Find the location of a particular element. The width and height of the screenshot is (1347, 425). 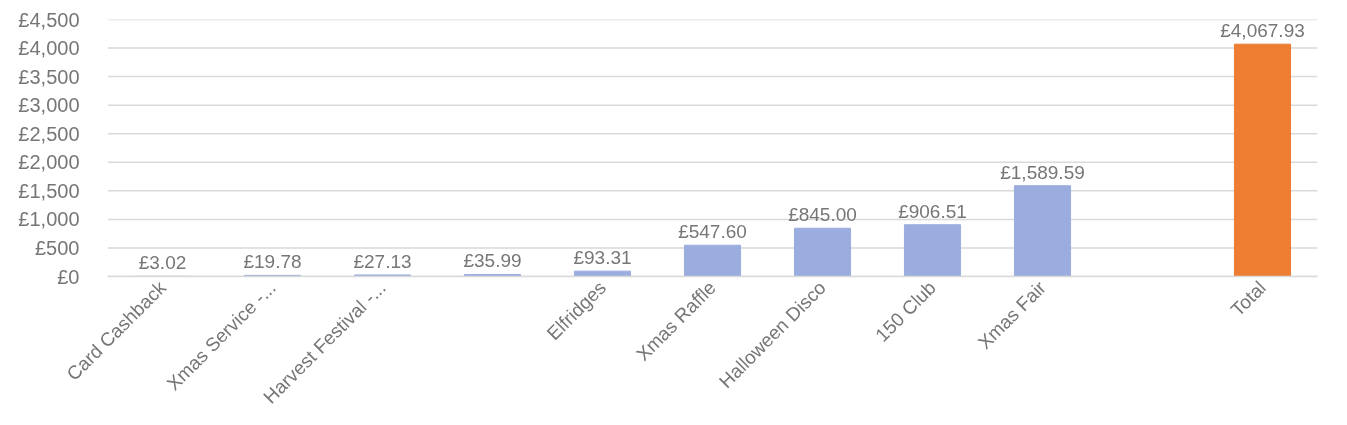

data-label: £906.51 is located at coordinates (932, 211).